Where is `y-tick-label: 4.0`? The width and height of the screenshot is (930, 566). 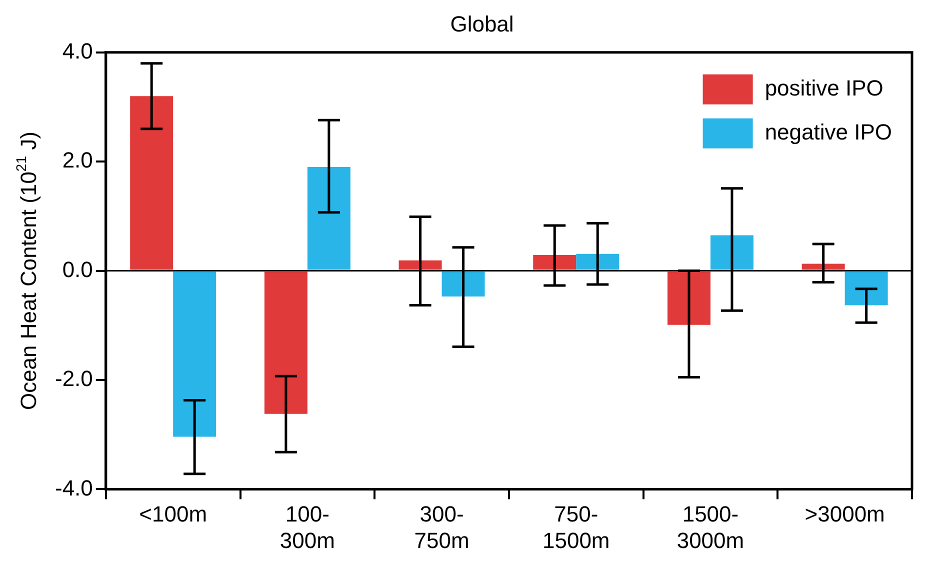 y-tick-label: 4.0 is located at coordinates (77, 51).